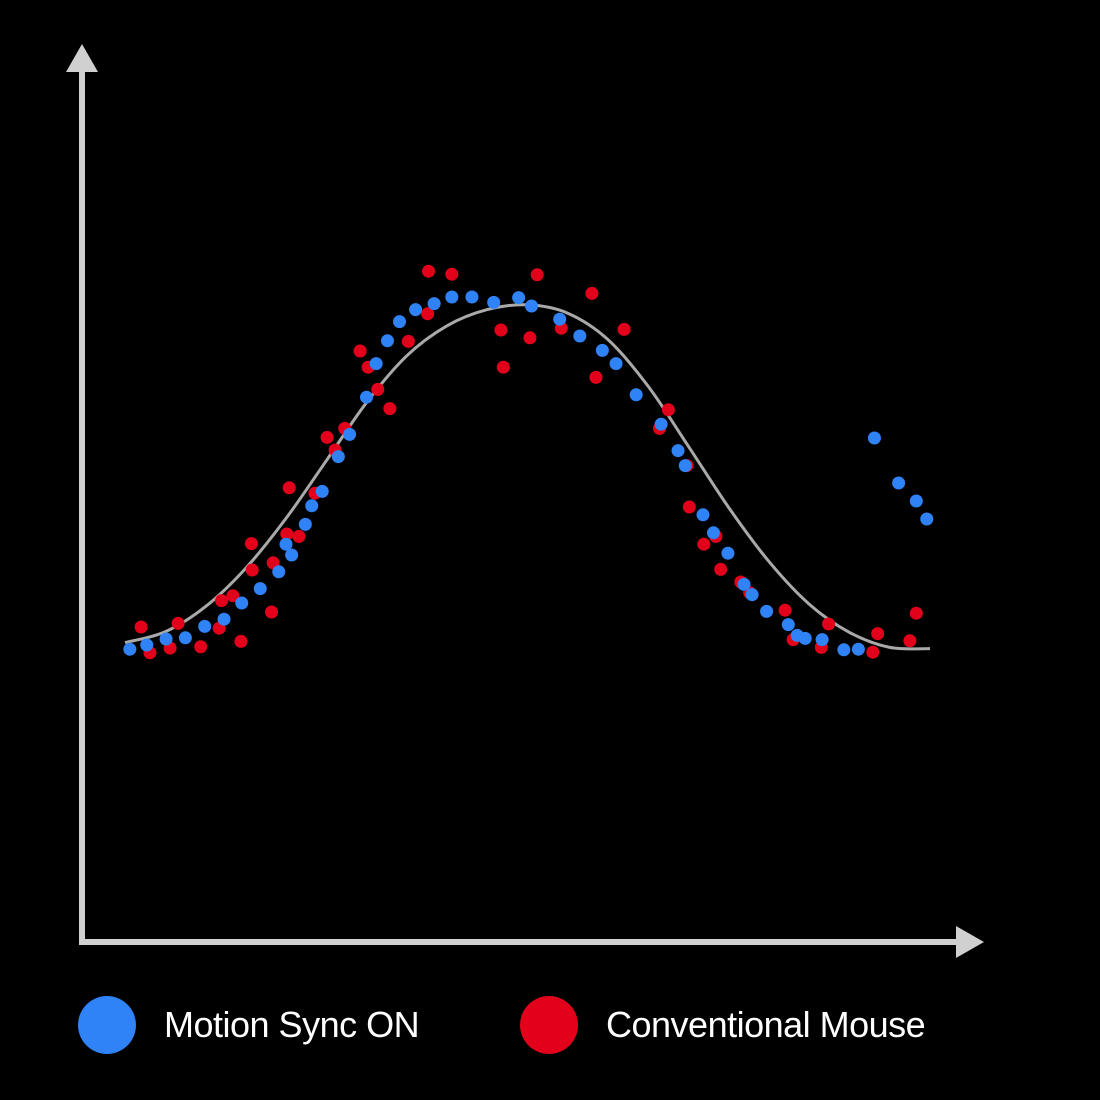  I want to click on legend: Motion Sync ON Conventional Mouse, so click(550, 1025).